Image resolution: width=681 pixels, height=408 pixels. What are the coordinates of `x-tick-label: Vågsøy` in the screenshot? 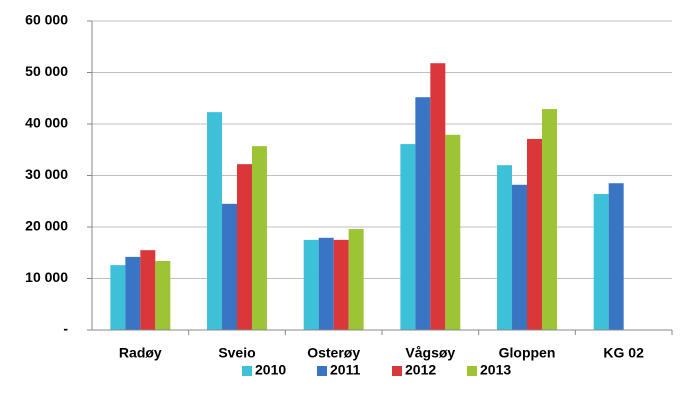 It's located at (430, 353).